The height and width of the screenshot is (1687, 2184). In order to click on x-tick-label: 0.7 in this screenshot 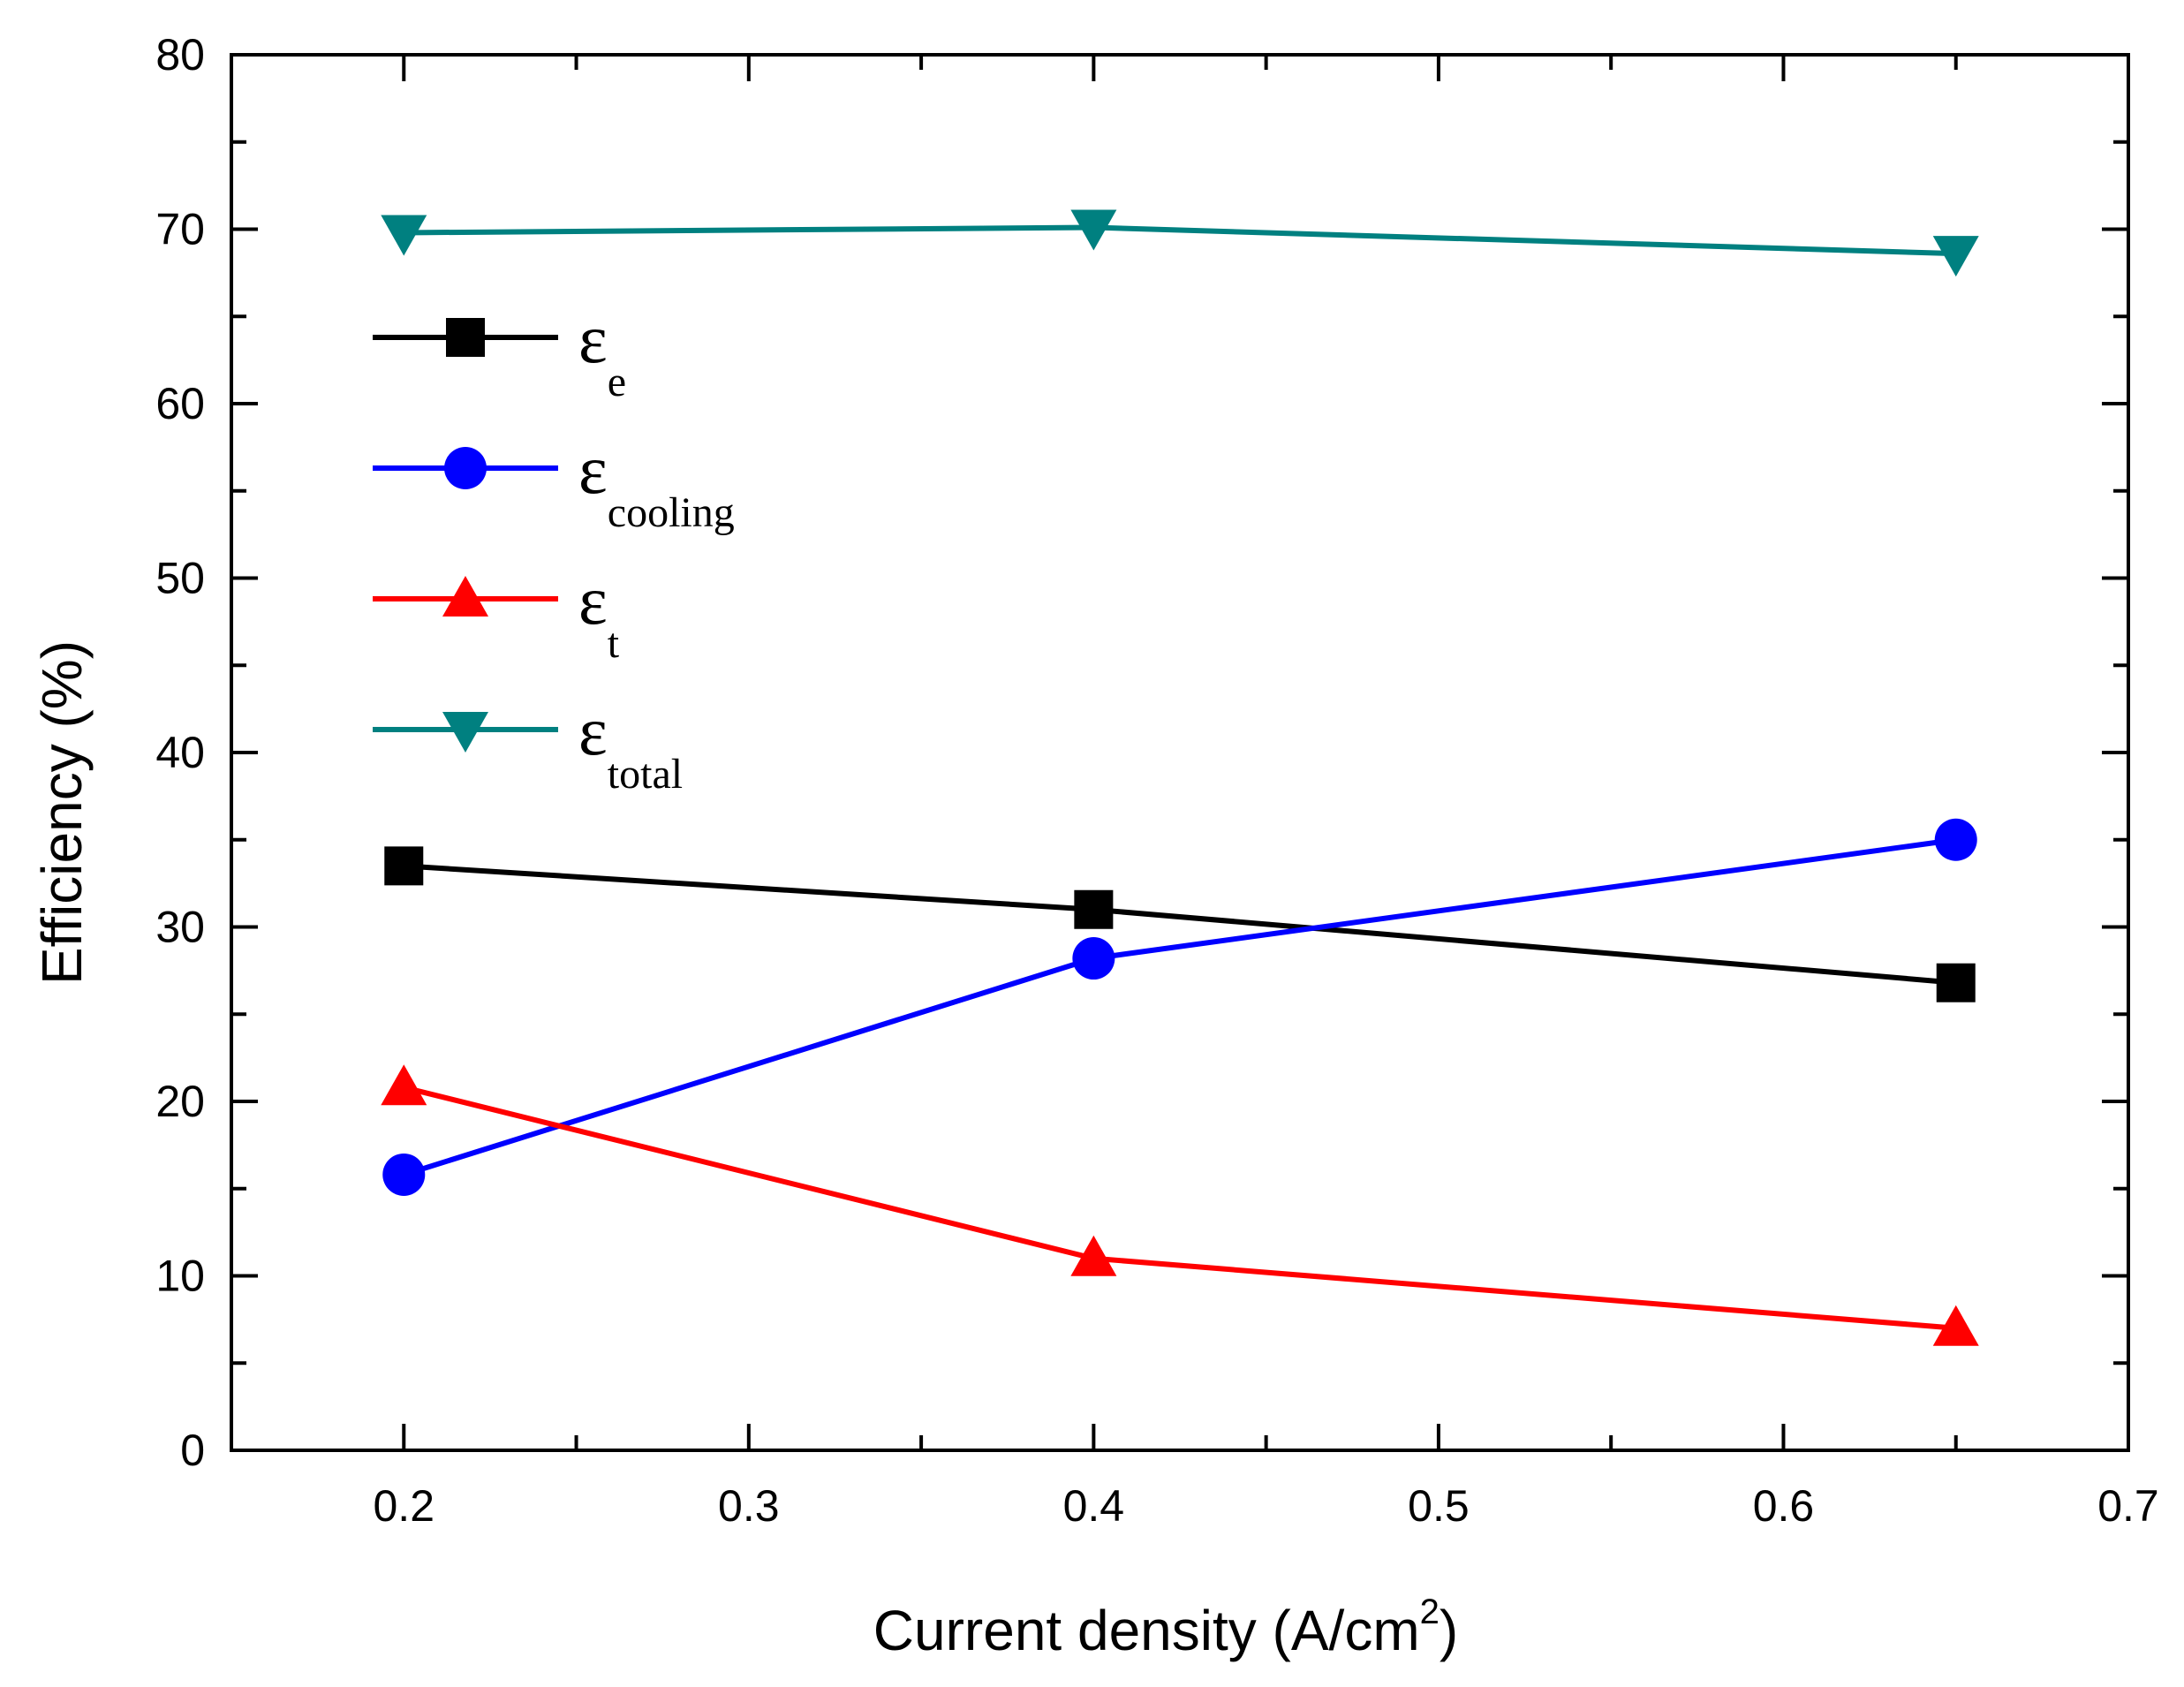, I will do `click(2128, 1506)`.